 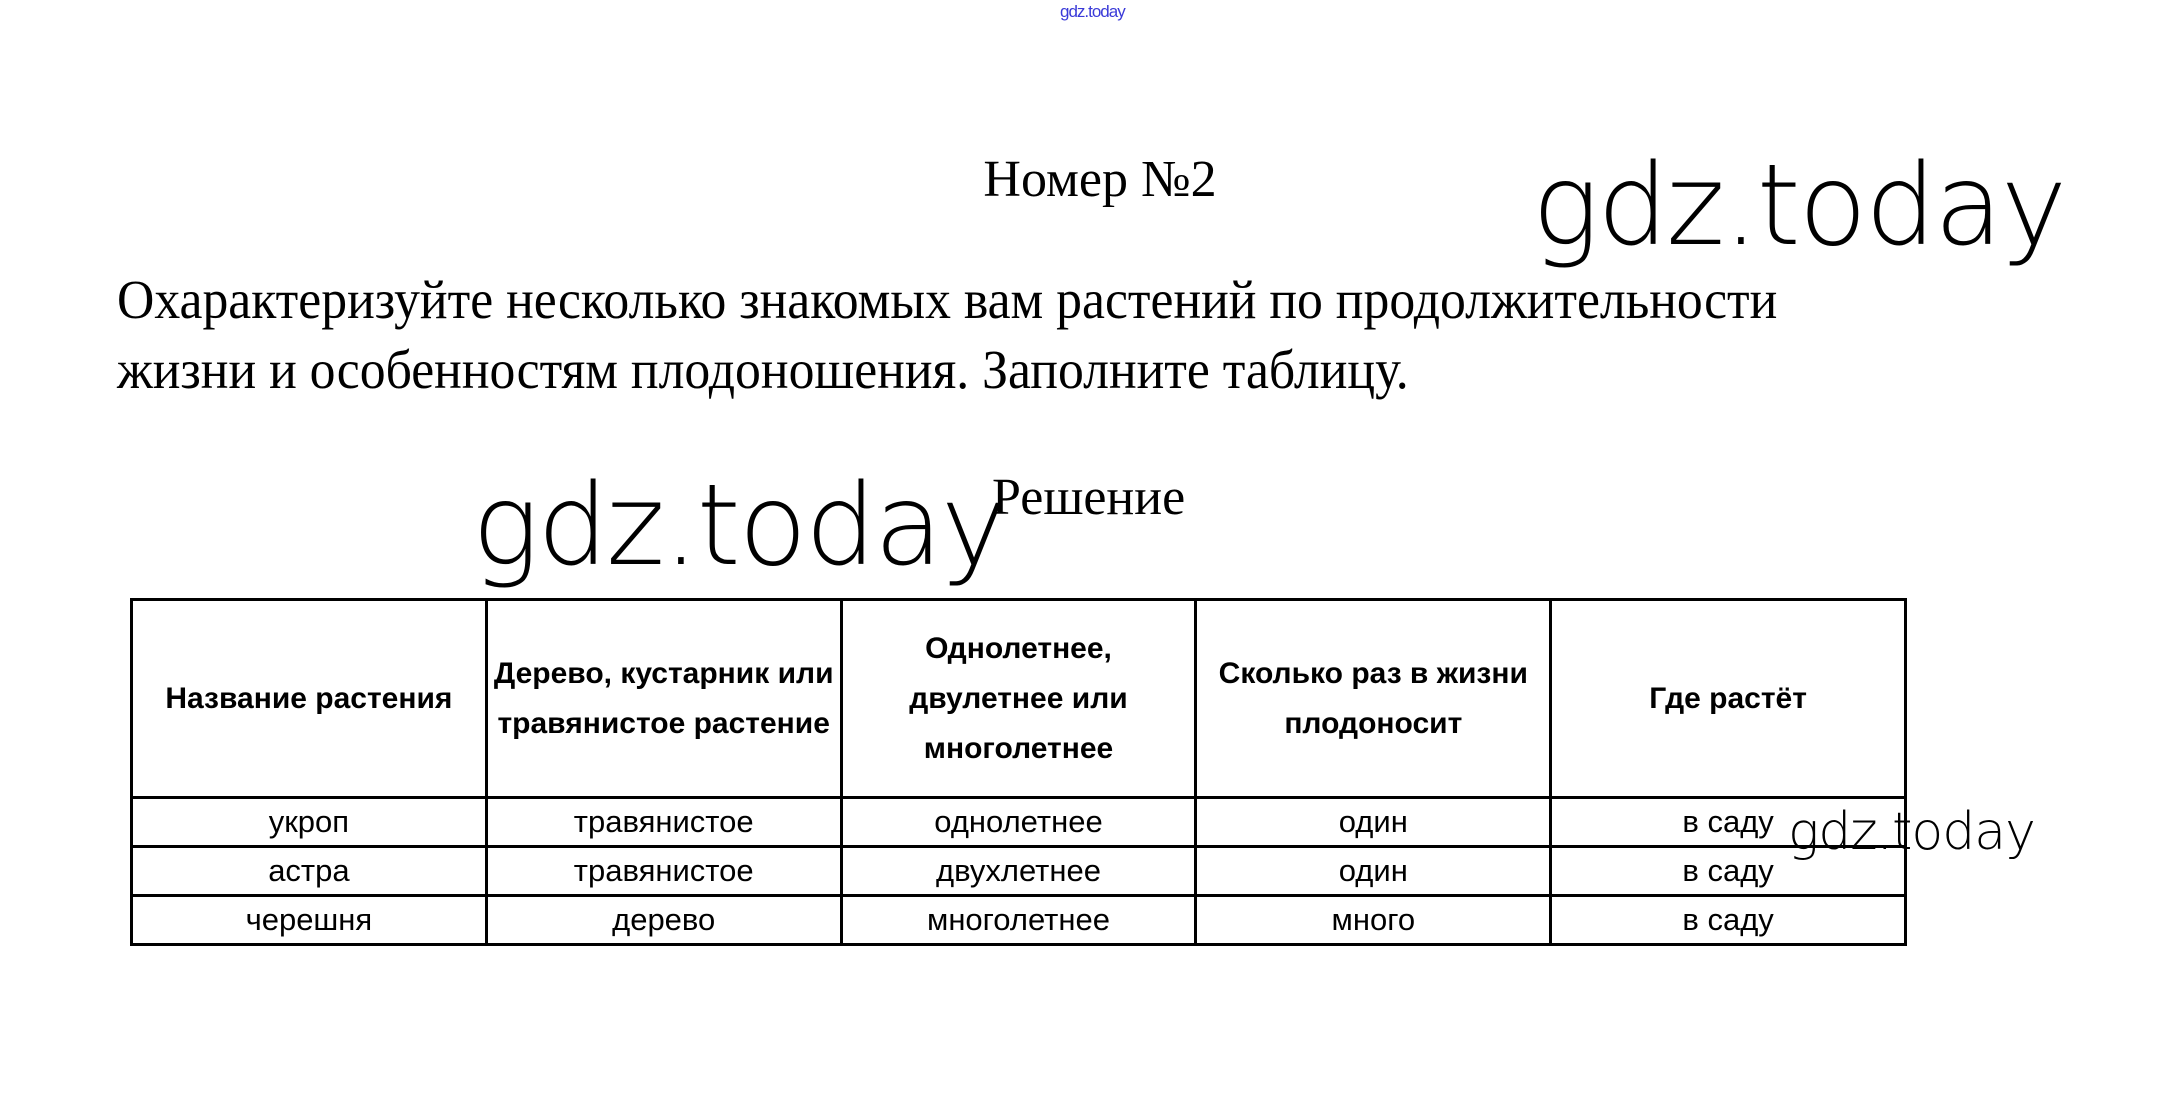 I want to click on table-row: укроп травянистое однолетнее один в саду, so click(x=1018, y=822).